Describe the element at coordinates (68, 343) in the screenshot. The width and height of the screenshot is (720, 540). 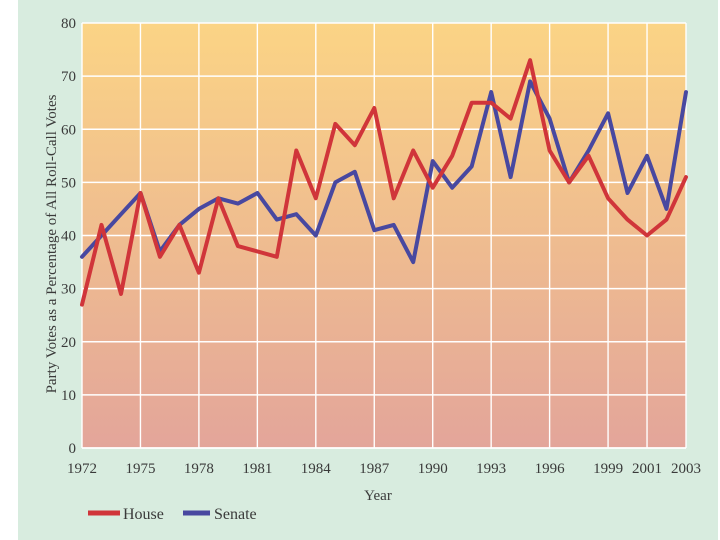
I see `y-tick-label: 20` at that location.